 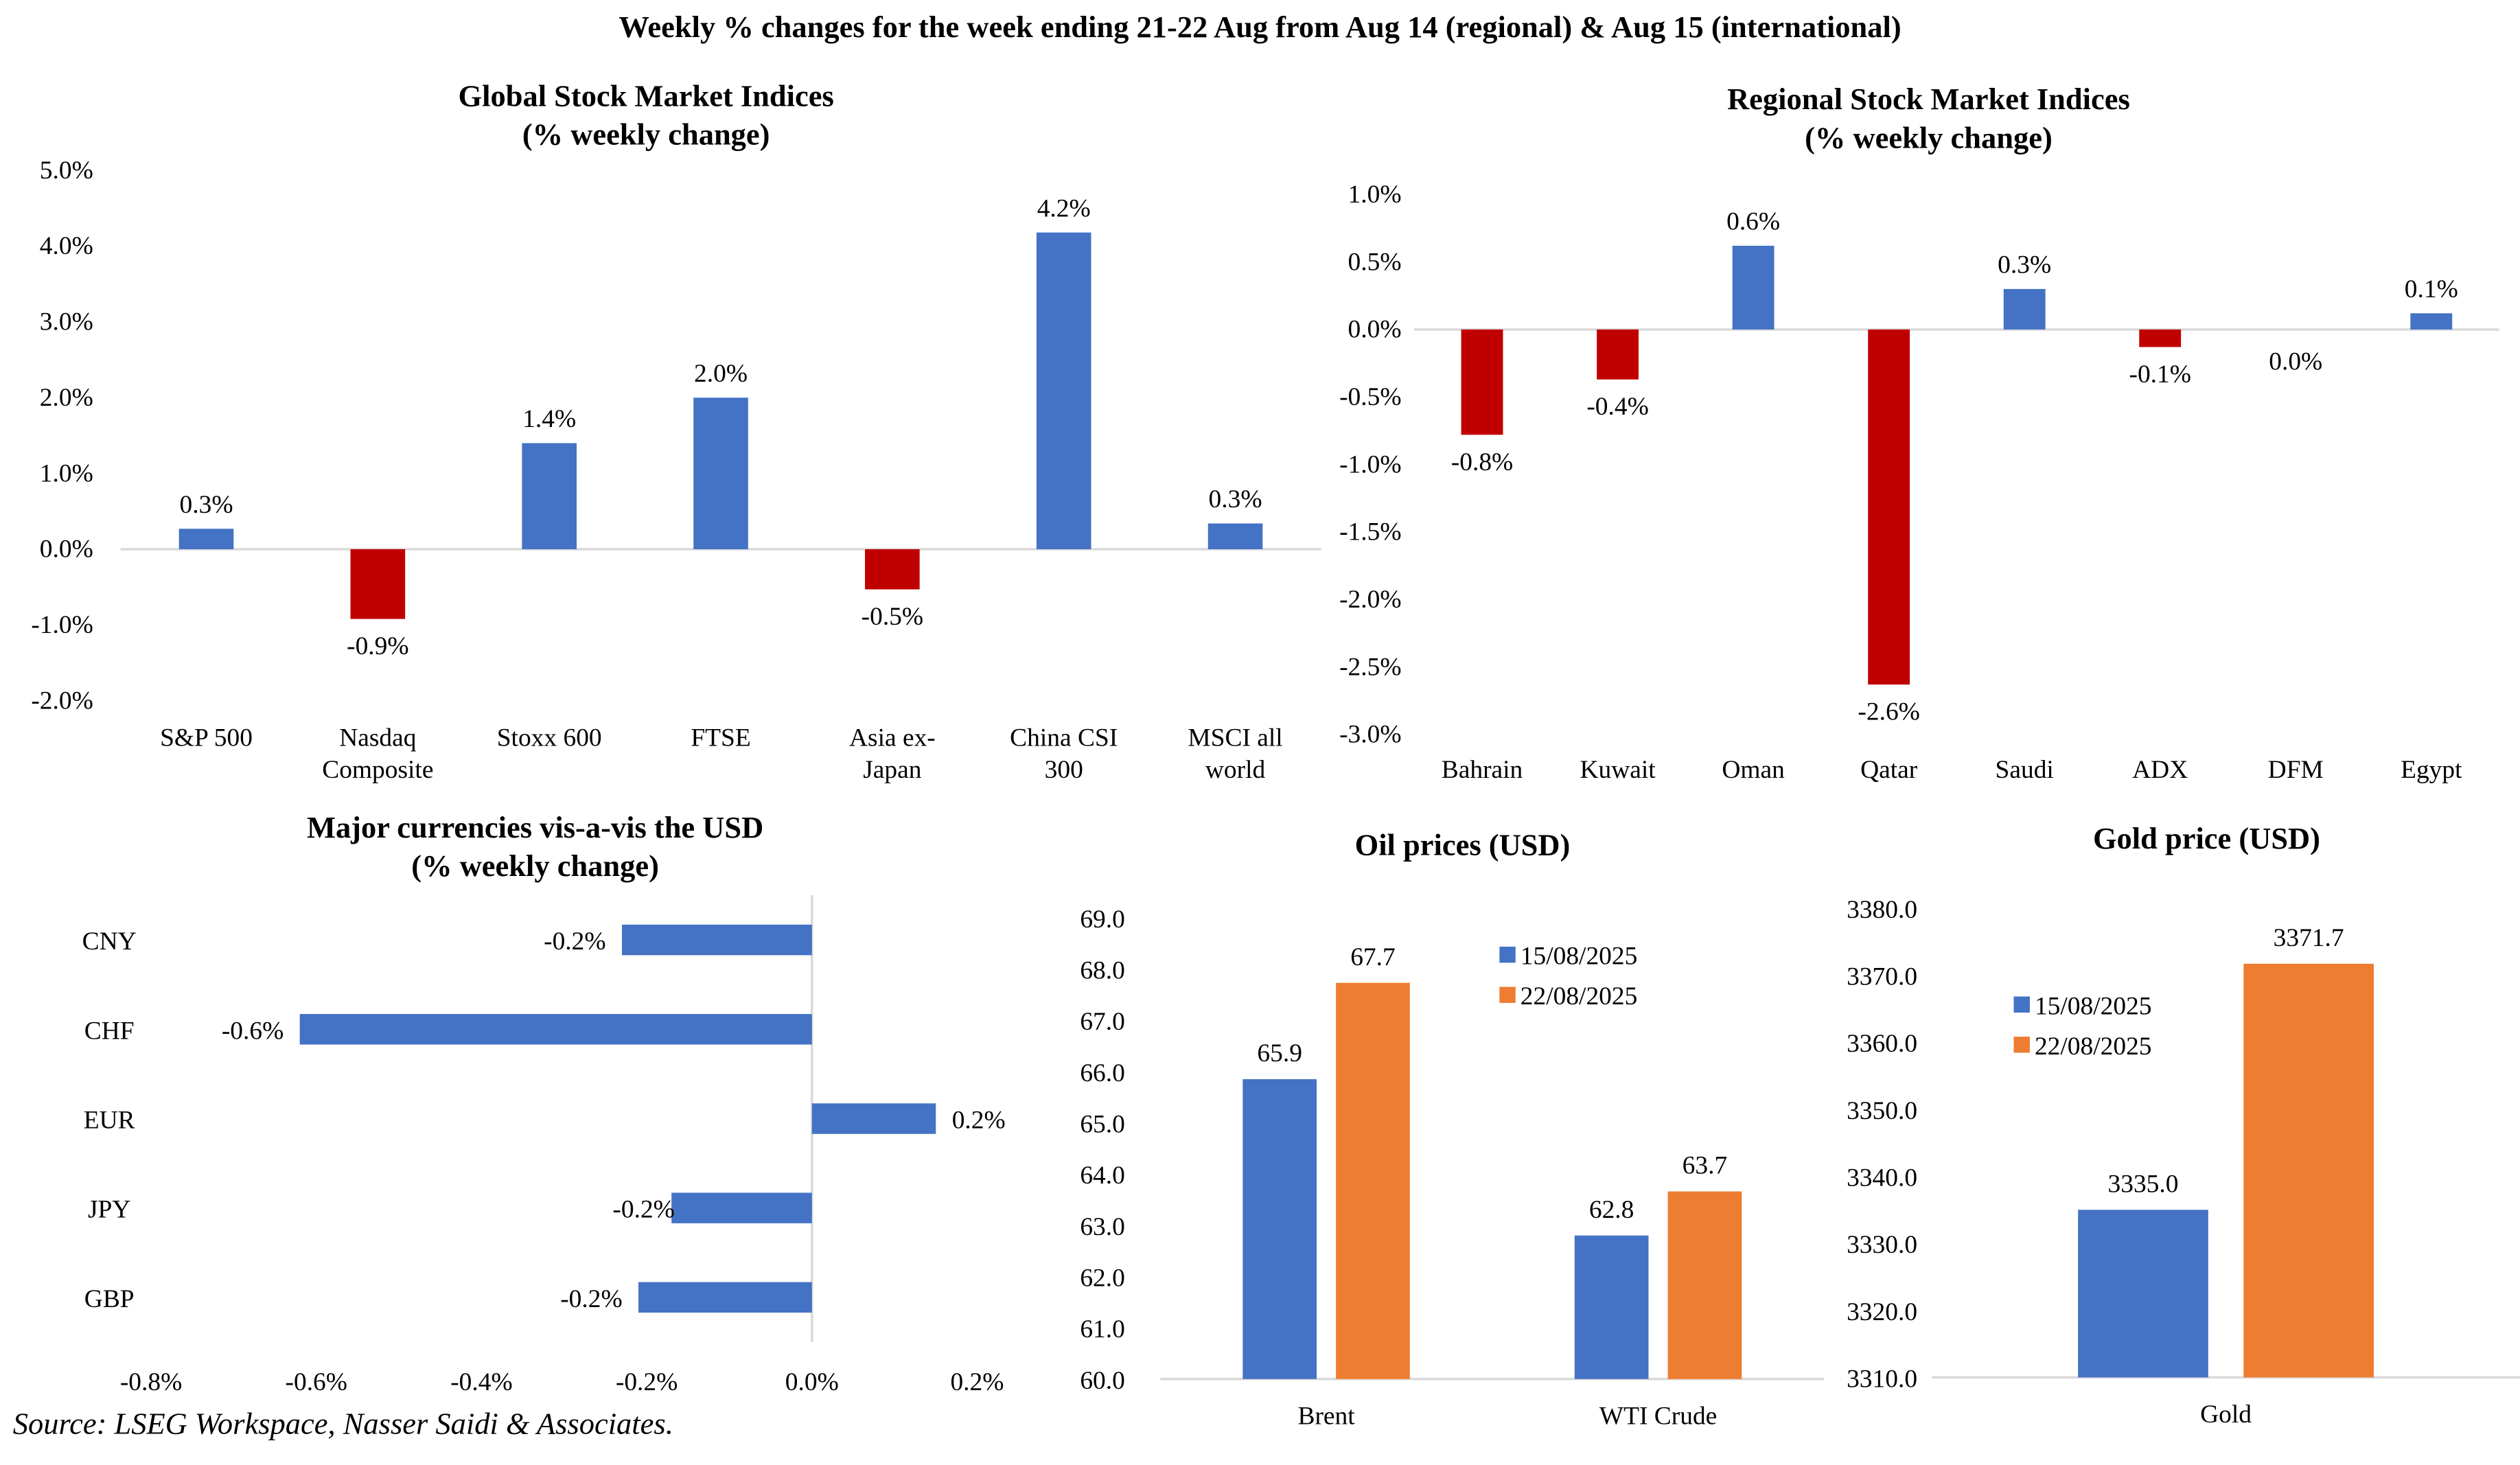 What do you see at coordinates (647, 1382) in the screenshot?
I see `x-tick-label: -0.2%` at bounding box center [647, 1382].